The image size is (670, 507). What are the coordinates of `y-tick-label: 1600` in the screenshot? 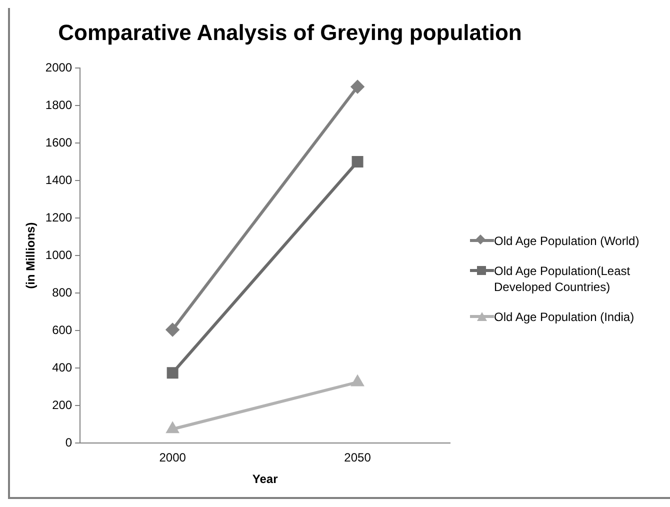 It's located at (58, 142).